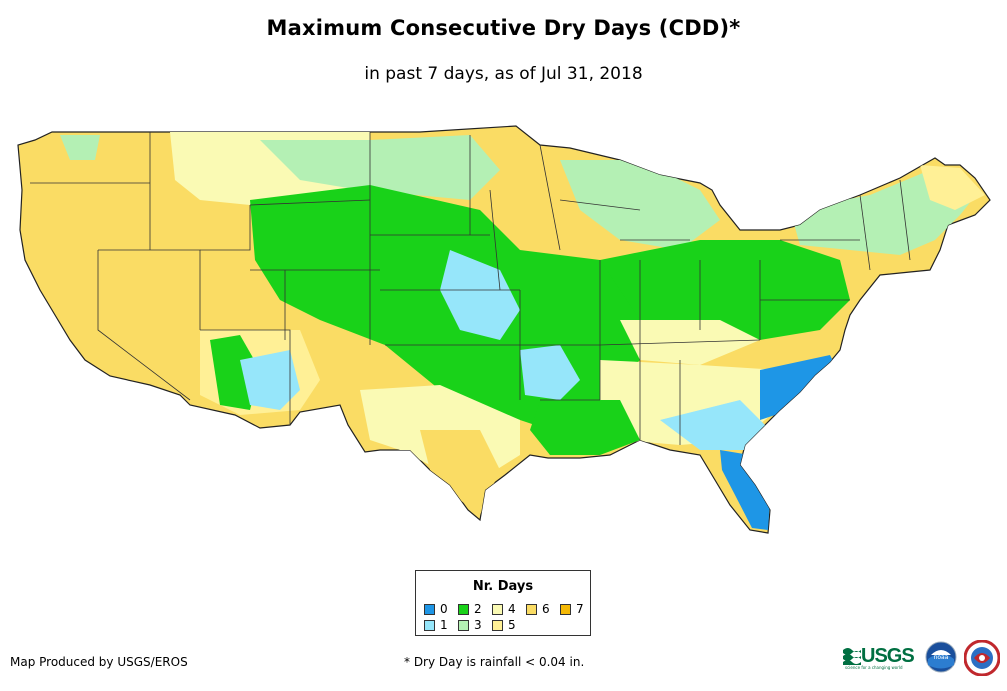 The height and width of the screenshot is (691, 1007). Describe the element at coordinates (470, 625) in the screenshot. I see `legend-item-3: 3` at that location.